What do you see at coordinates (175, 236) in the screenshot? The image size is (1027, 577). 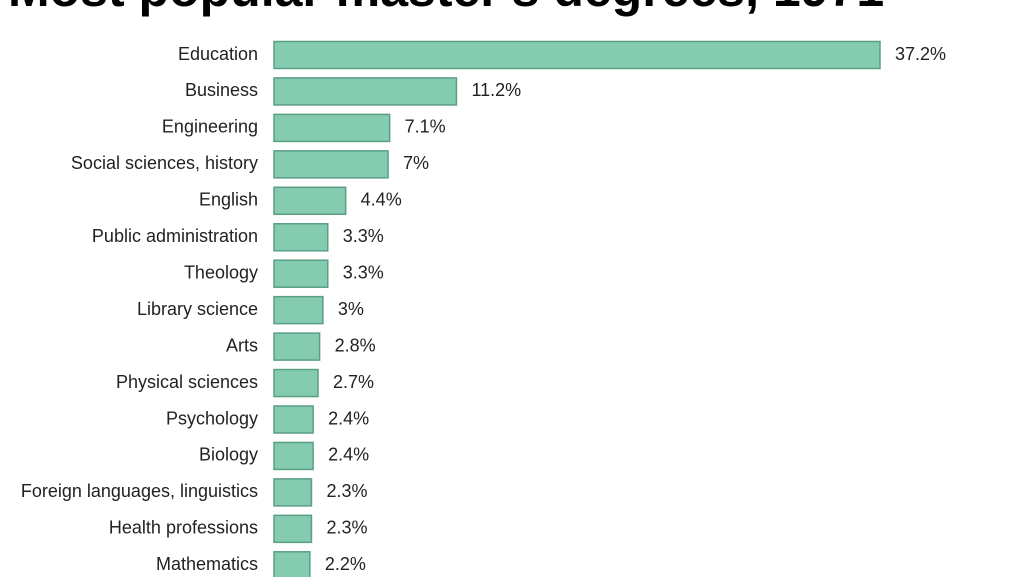 I see `category-label: Public administration` at bounding box center [175, 236].